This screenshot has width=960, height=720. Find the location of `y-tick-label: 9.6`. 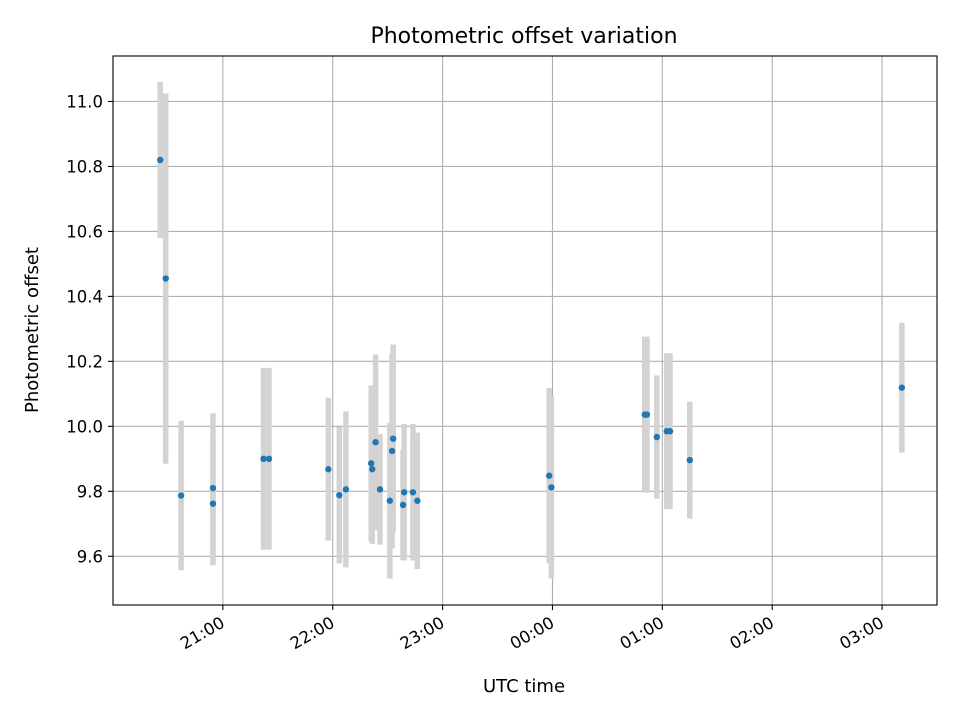

y-tick-label: 9.6 is located at coordinates (90, 556).